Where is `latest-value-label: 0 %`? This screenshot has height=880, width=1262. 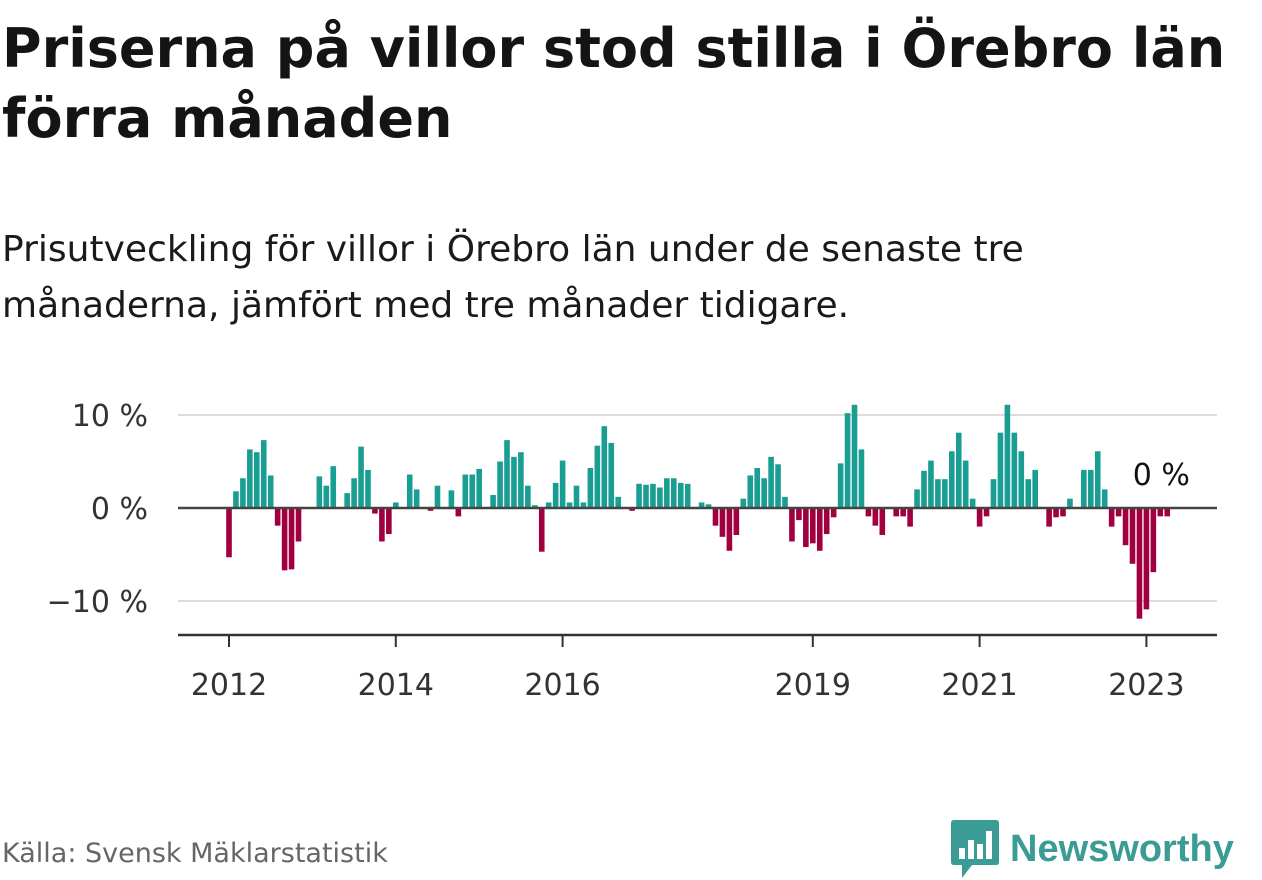 latest-value-label: 0 % is located at coordinates (1161, 475).